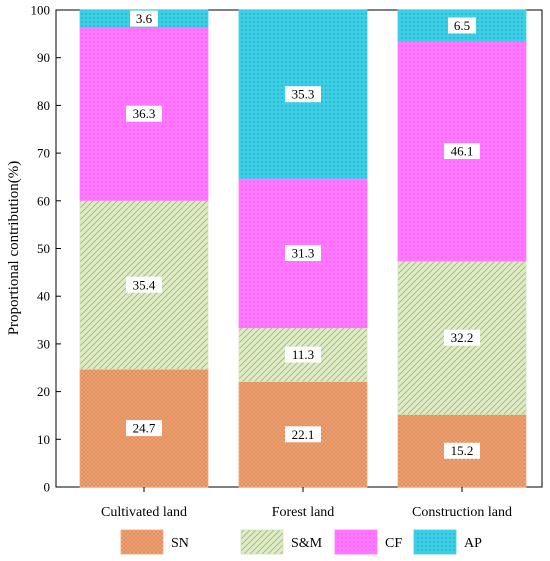  I want to click on value-label-text: 36.3, so click(144, 113).